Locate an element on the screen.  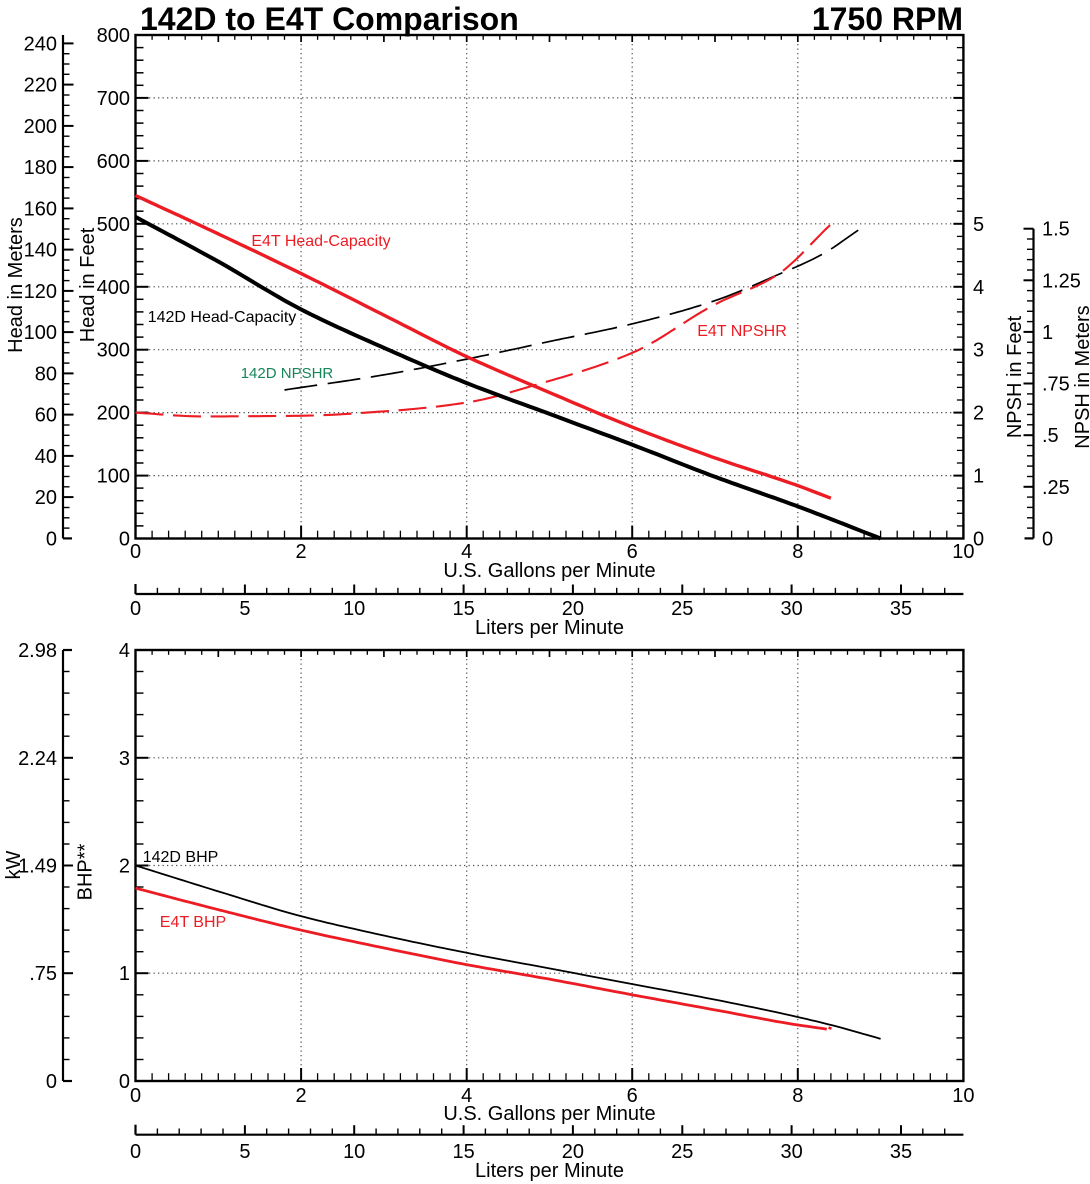
svg-text: kW is located at coordinates (14, 864).